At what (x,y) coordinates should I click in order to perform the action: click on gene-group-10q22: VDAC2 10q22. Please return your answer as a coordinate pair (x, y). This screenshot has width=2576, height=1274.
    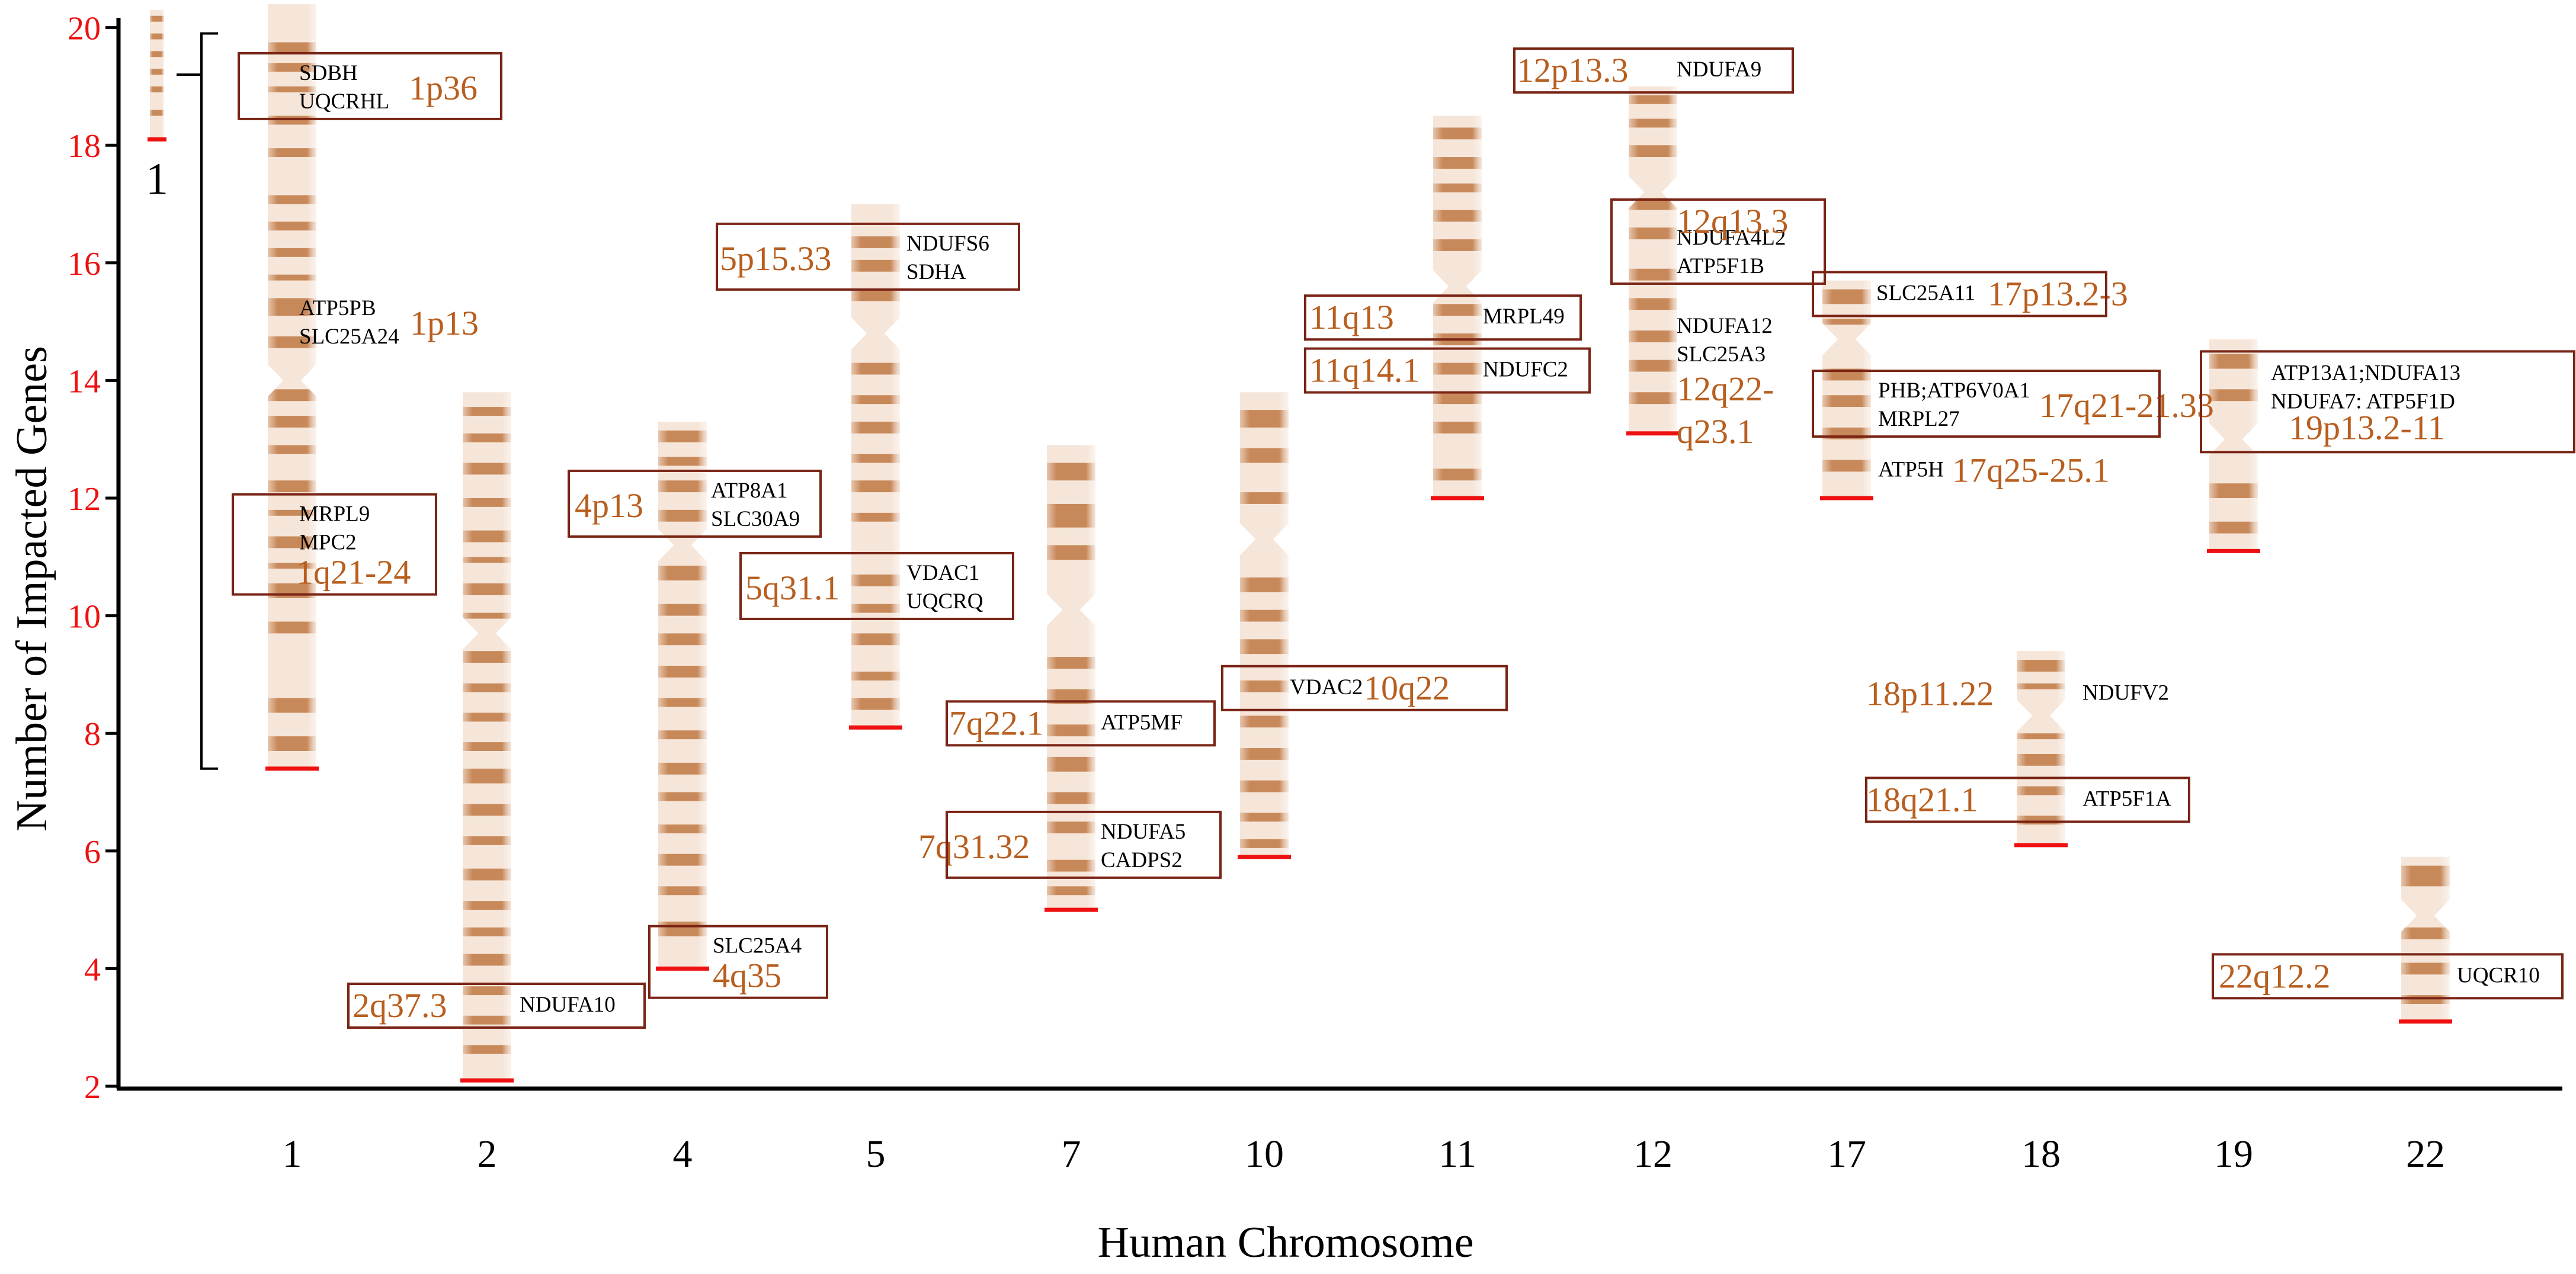
    Looking at the image, I should click on (1364, 688).